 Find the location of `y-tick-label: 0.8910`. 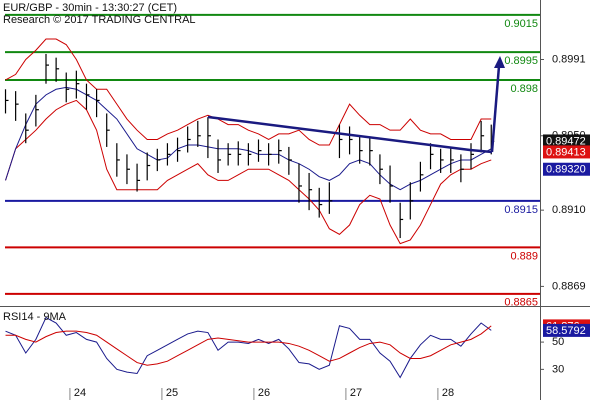

y-tick-label: 0.8910 is located at coordinates (569, 210).